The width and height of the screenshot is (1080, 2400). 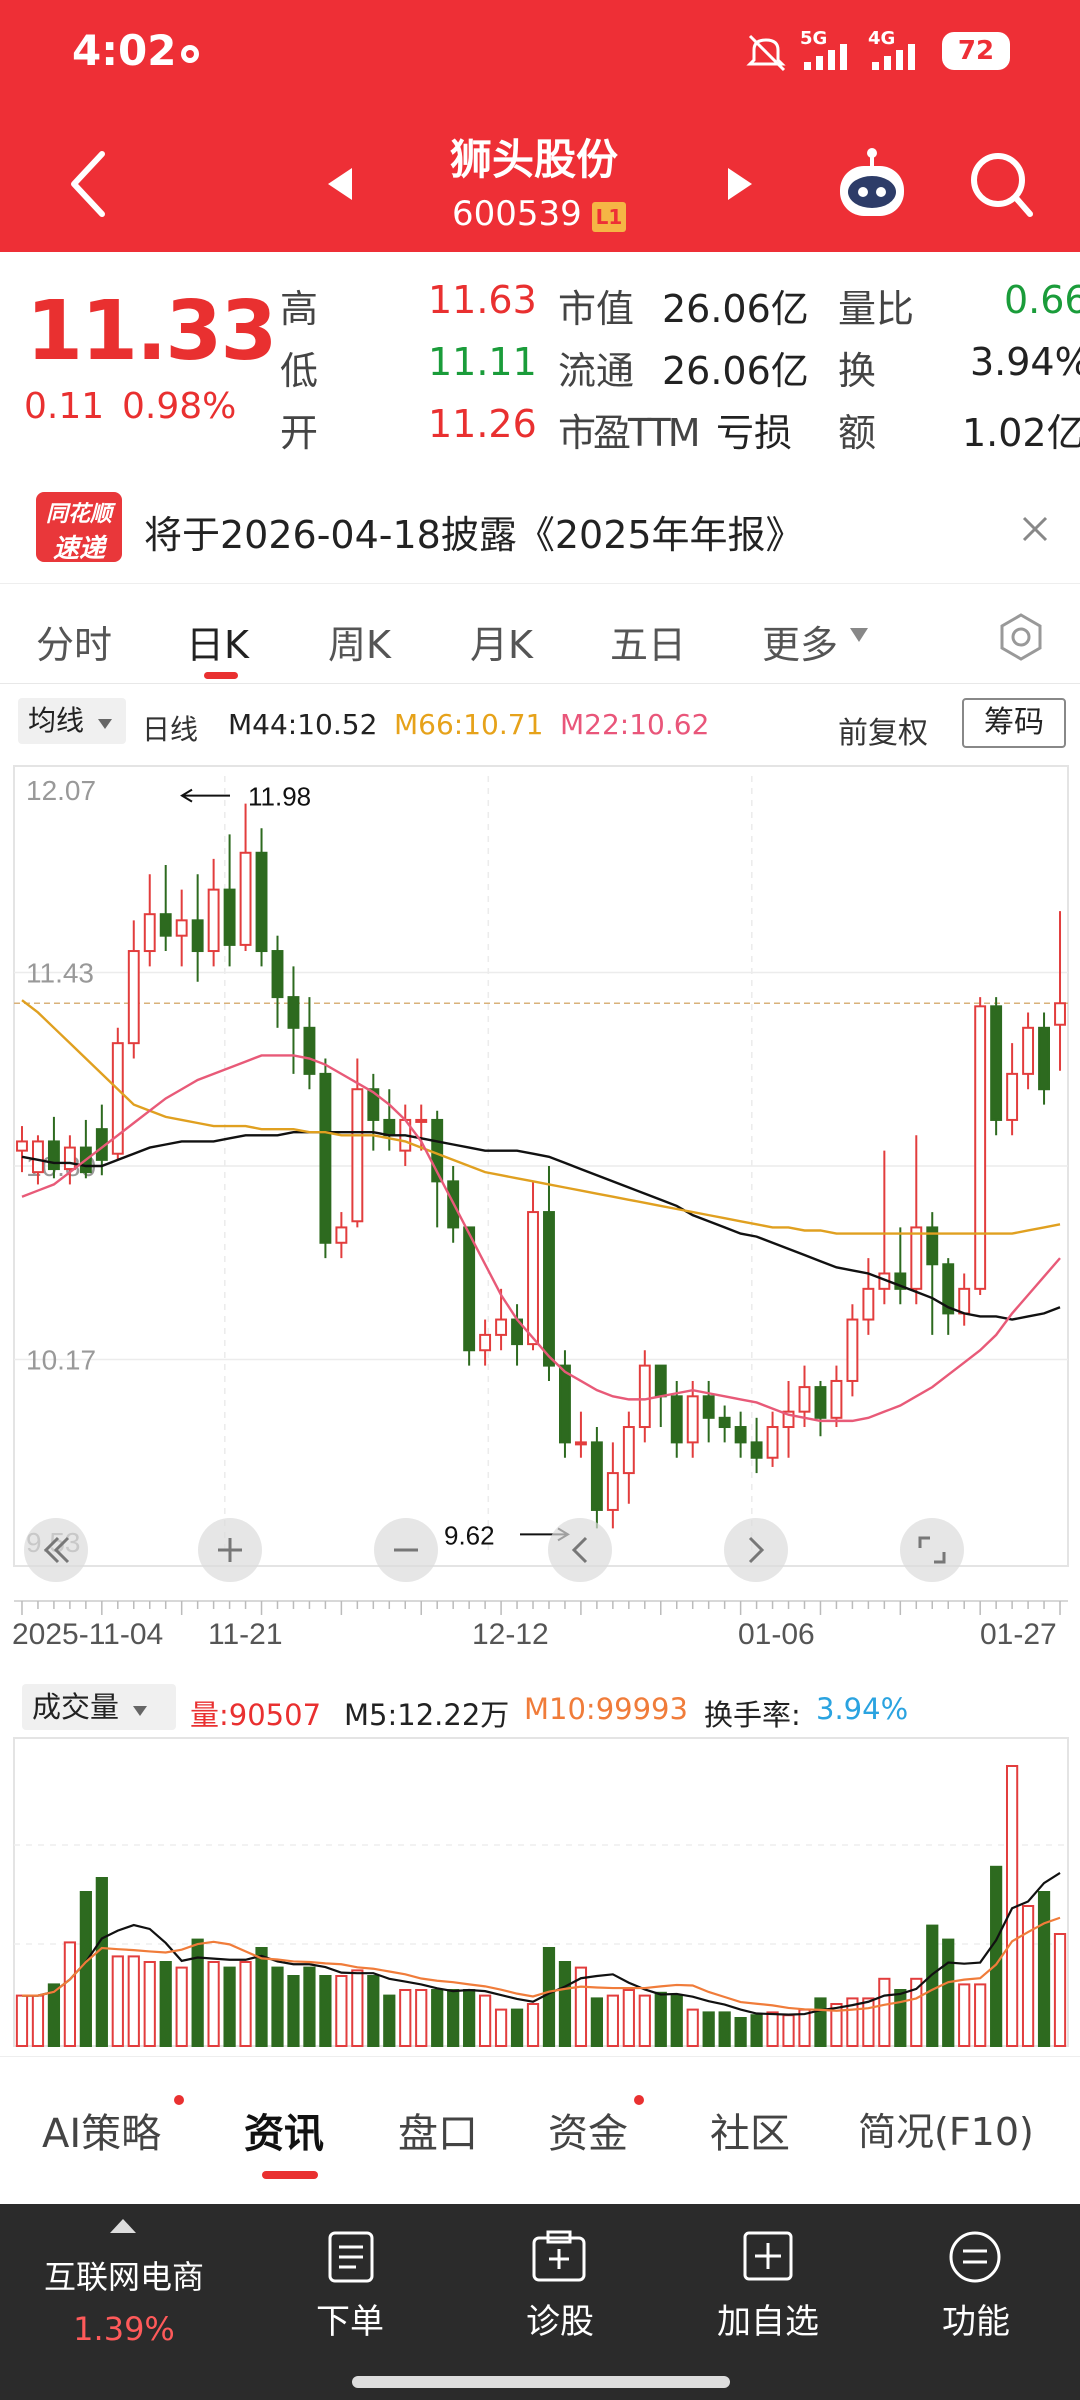 I want to click on next-triangle-icon, so click(x=739, y=184).